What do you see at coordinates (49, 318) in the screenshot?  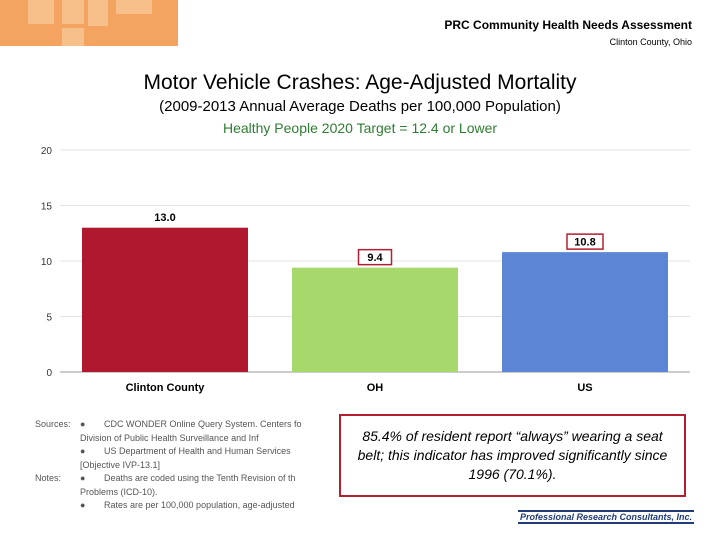 I see `y-tick-label: 5` at bounding box center [49, 318].